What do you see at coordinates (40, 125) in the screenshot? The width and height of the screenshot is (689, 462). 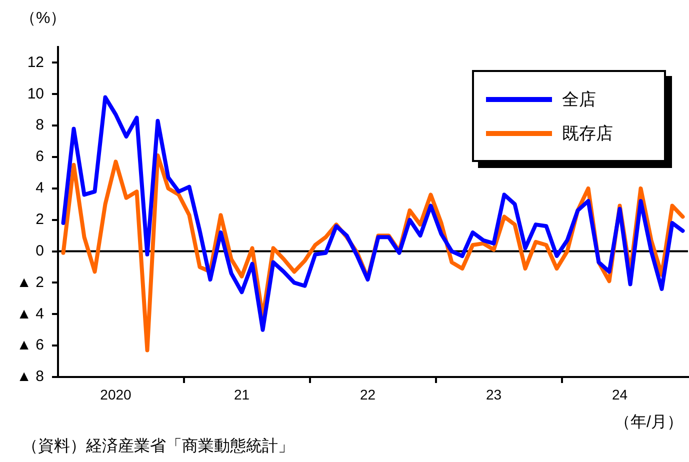 I see `y-tick-label: 8` at bounding box center [40, 125].